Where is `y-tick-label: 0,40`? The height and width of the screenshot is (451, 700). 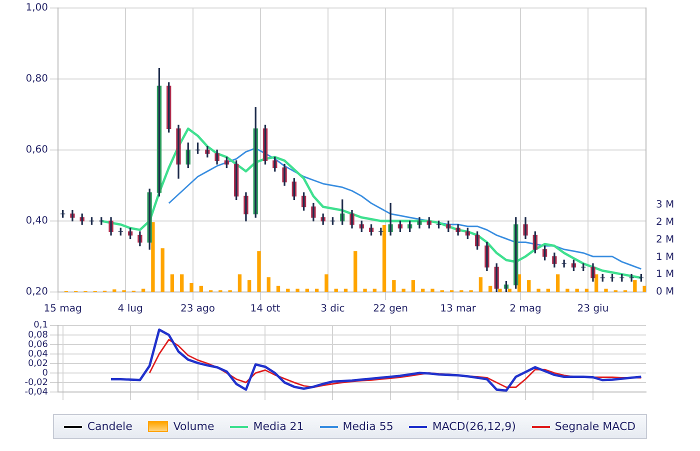
y-tick-label: 0,40 is located at coordinates (37, 221).